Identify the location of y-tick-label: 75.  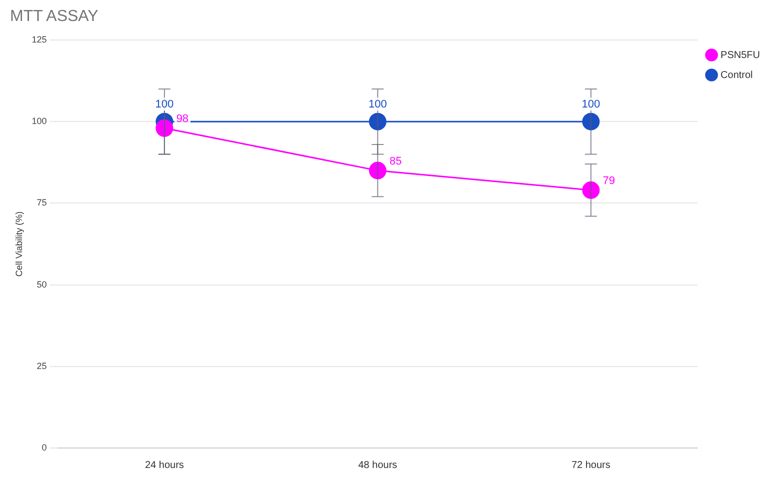
(41, 203).